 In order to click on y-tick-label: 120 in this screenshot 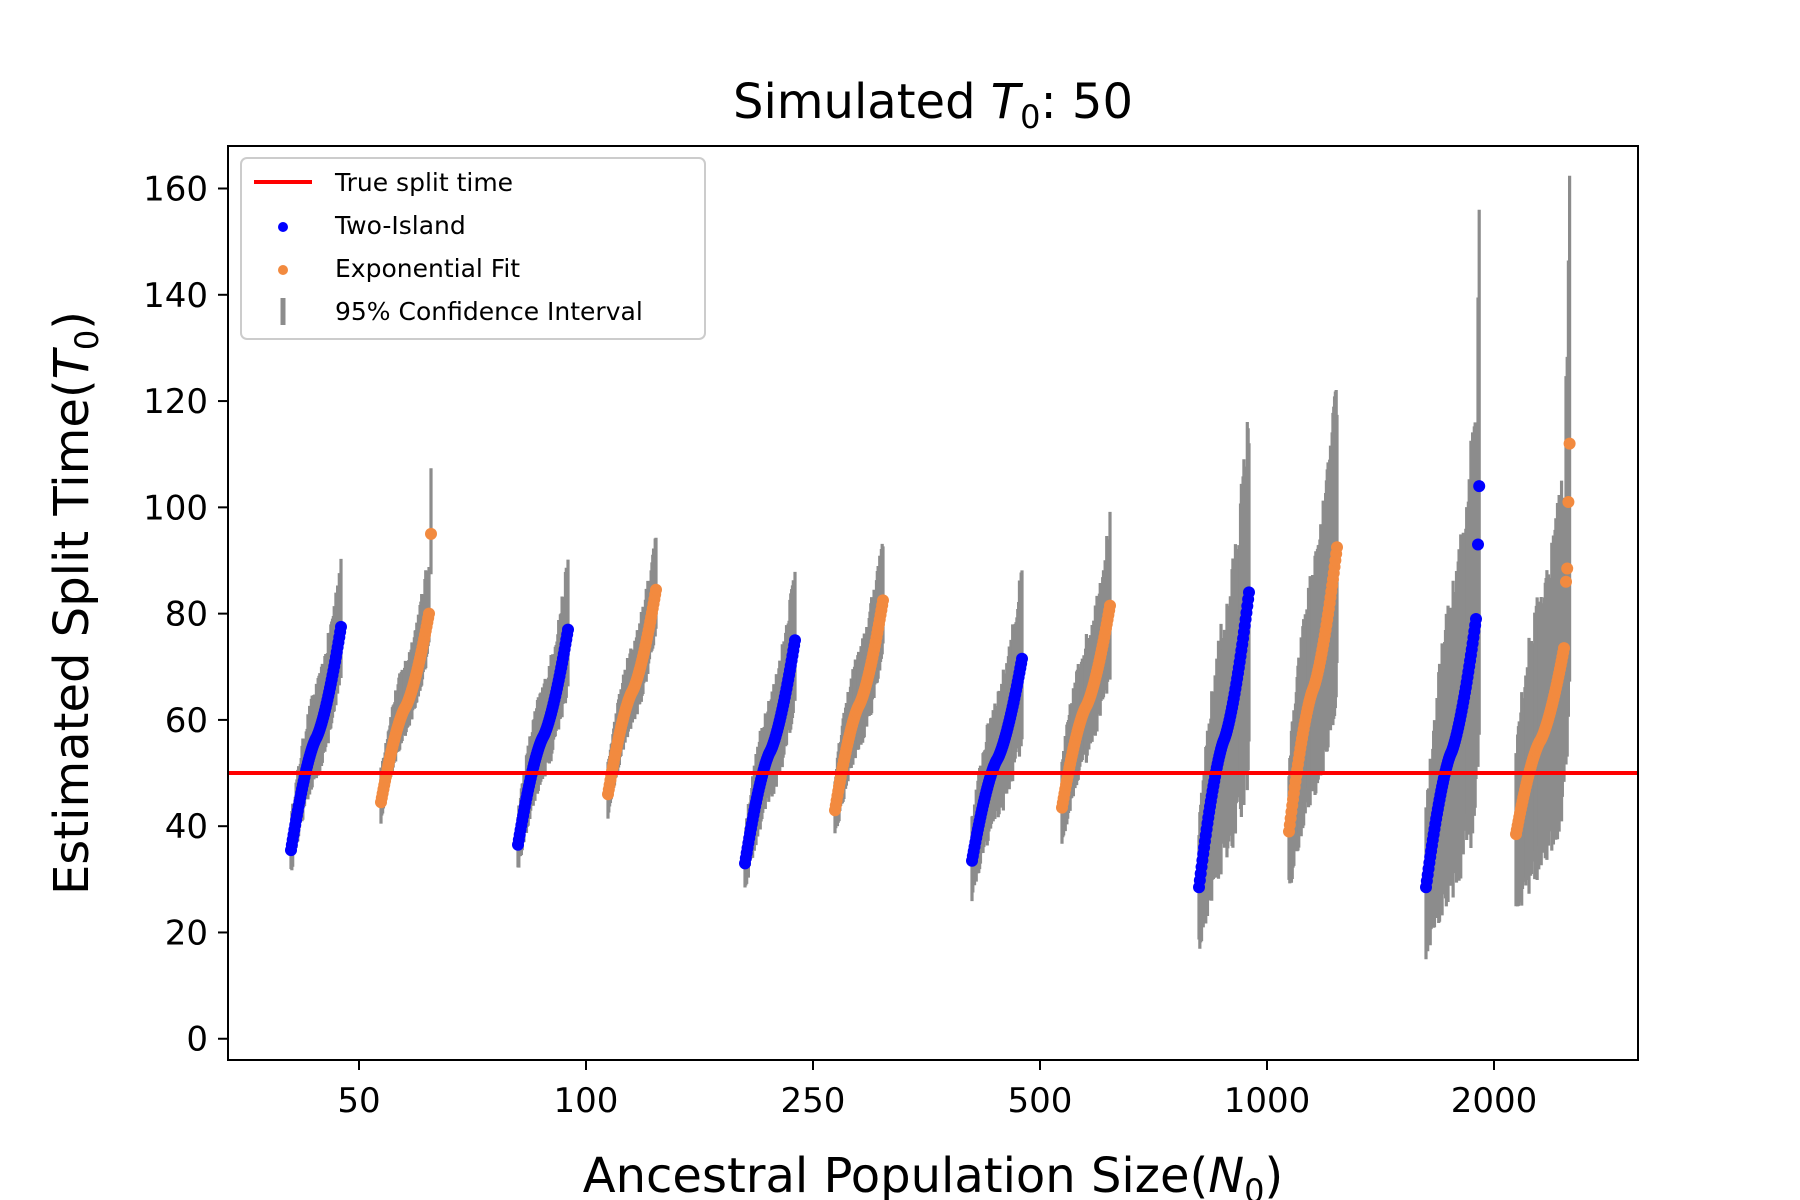, I will do `click(175, 402)`.